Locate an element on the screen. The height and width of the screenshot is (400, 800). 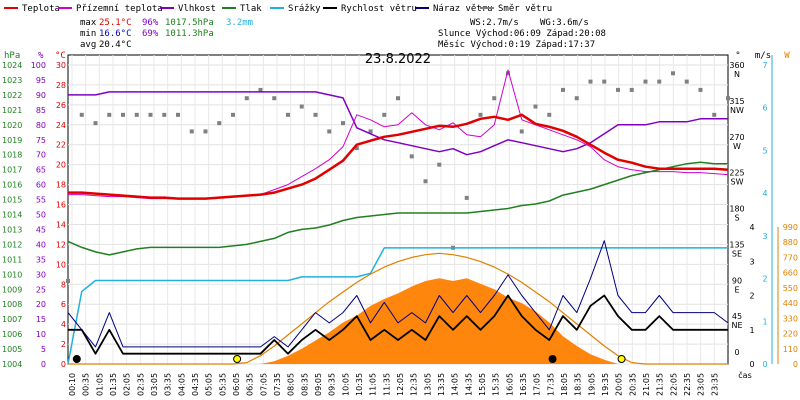
tick-hpa: 1012 is located at coordinates (12, 244).